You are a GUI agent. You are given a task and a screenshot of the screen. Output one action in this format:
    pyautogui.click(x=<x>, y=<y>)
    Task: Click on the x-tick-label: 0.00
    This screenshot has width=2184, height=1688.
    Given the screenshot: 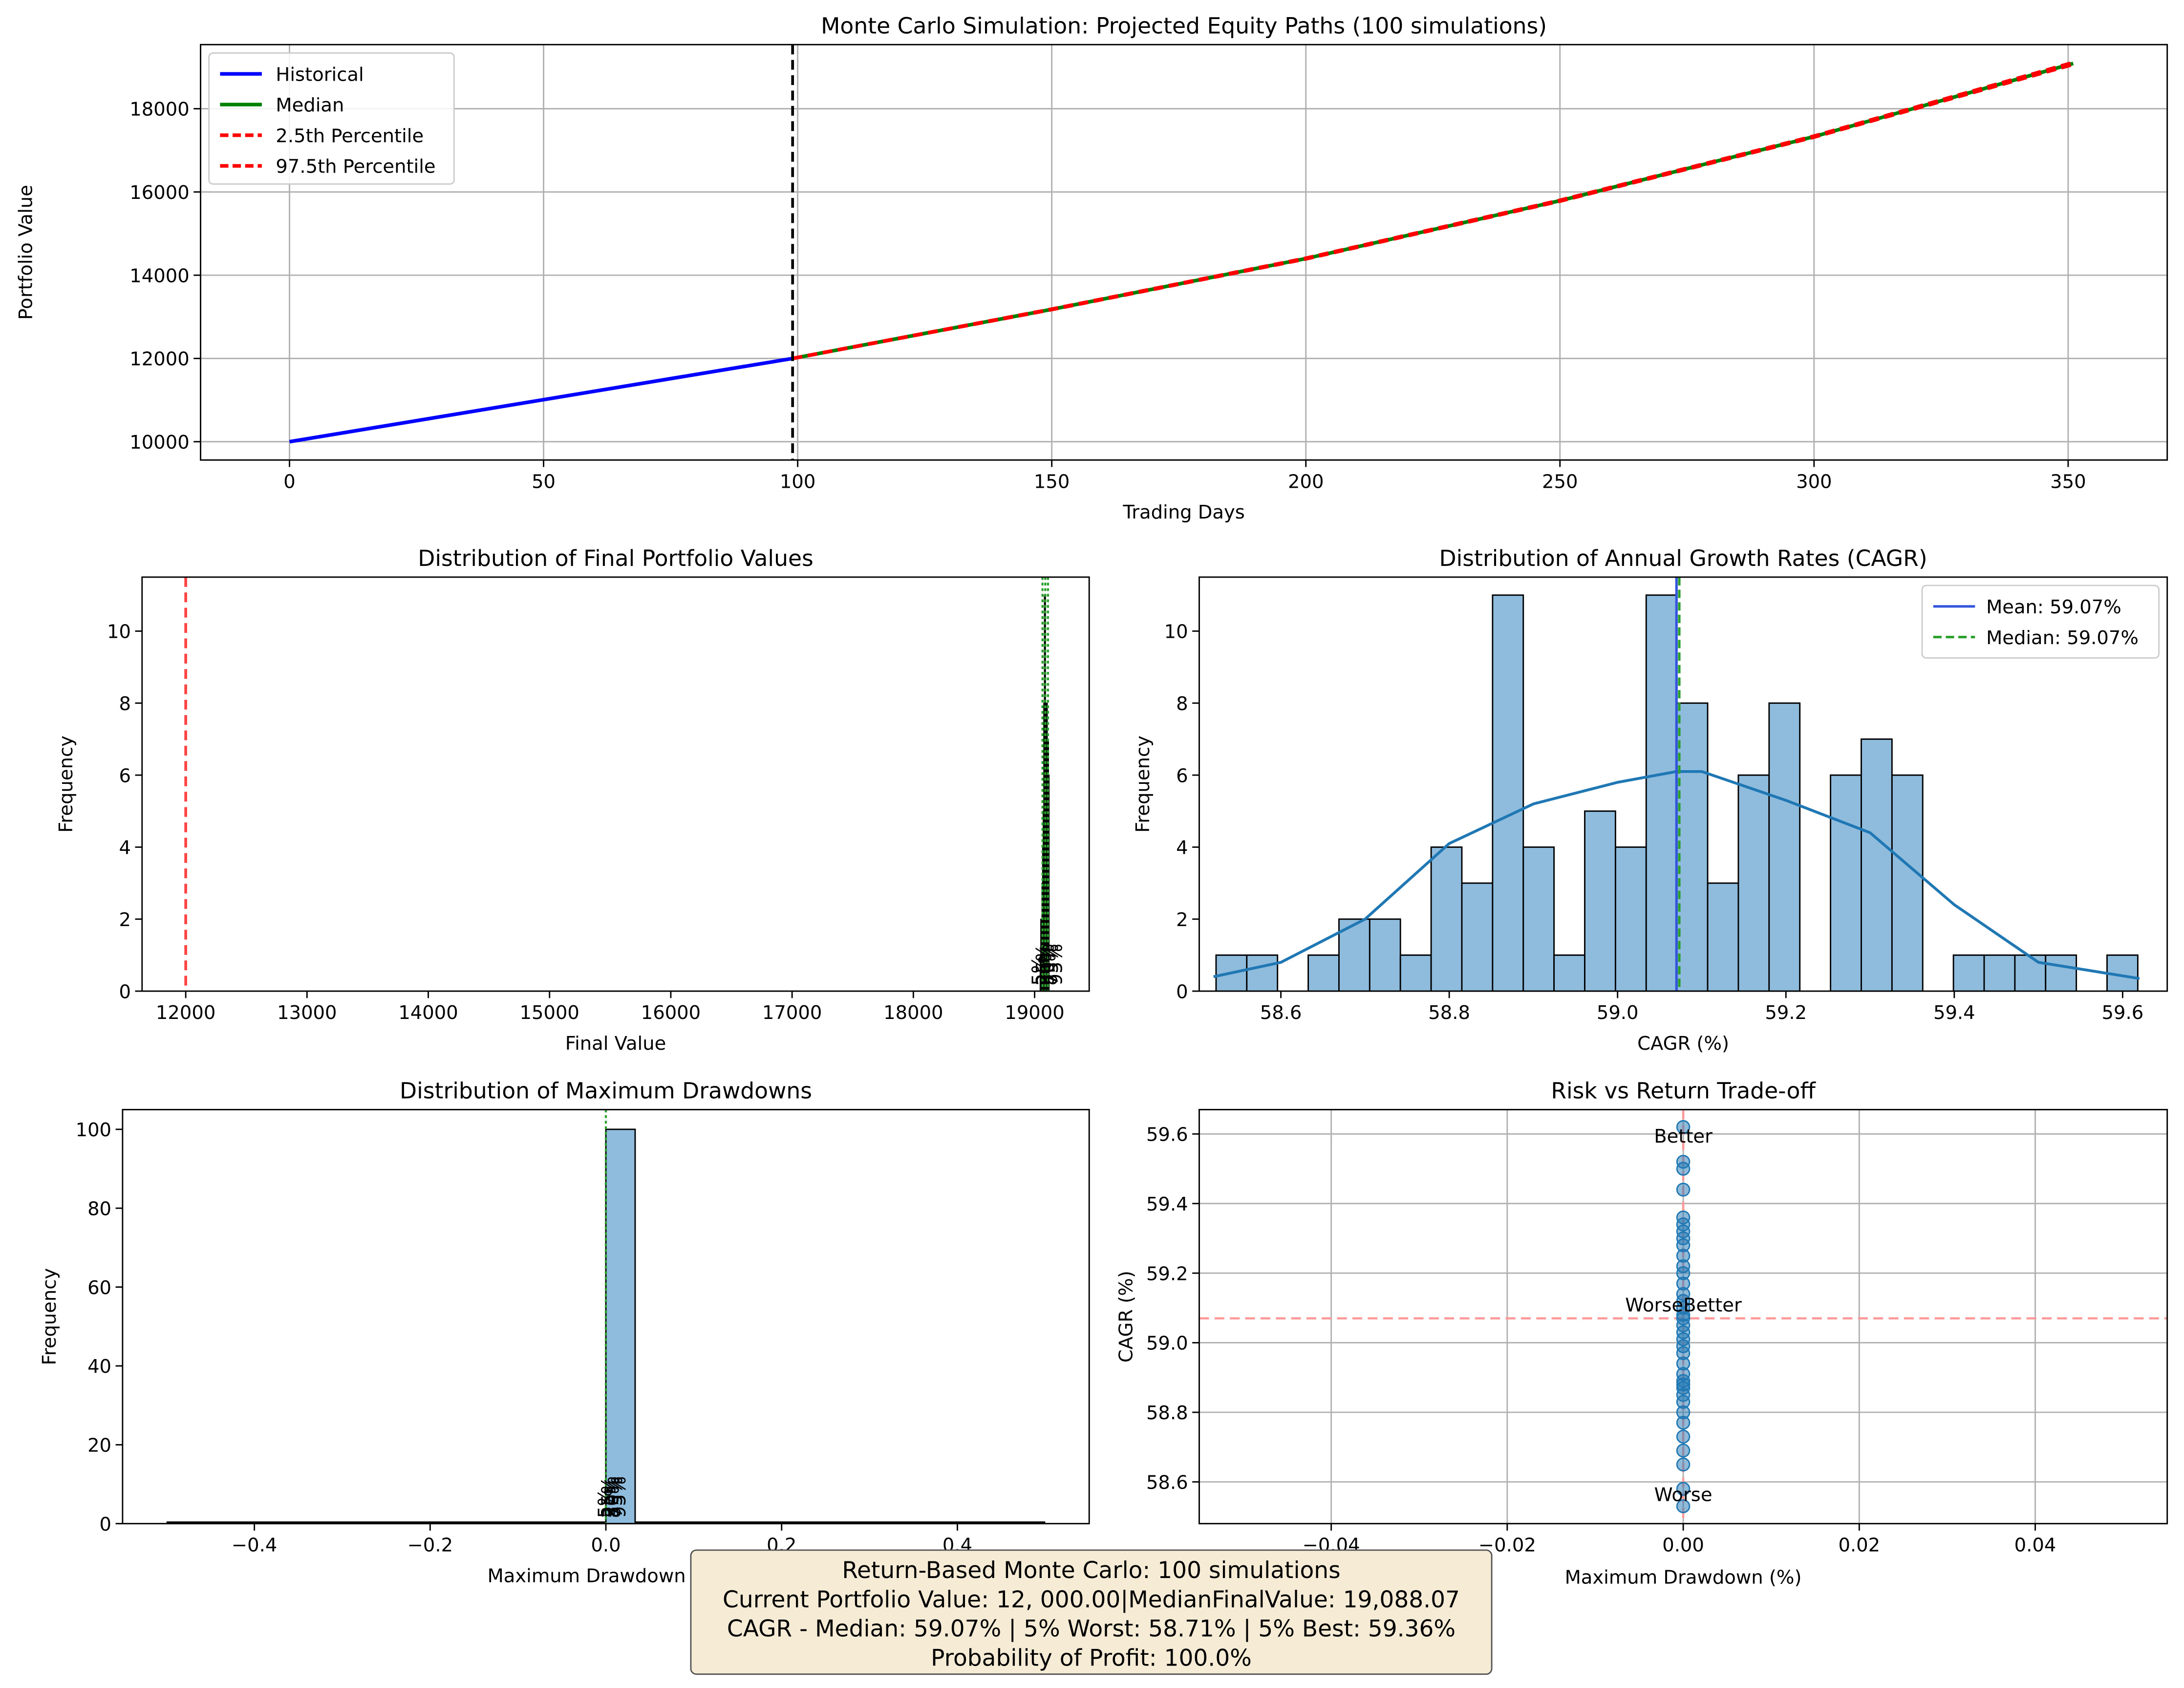 What is the action you would take?
    pyautogui.click(x=1683, y=1546)
    